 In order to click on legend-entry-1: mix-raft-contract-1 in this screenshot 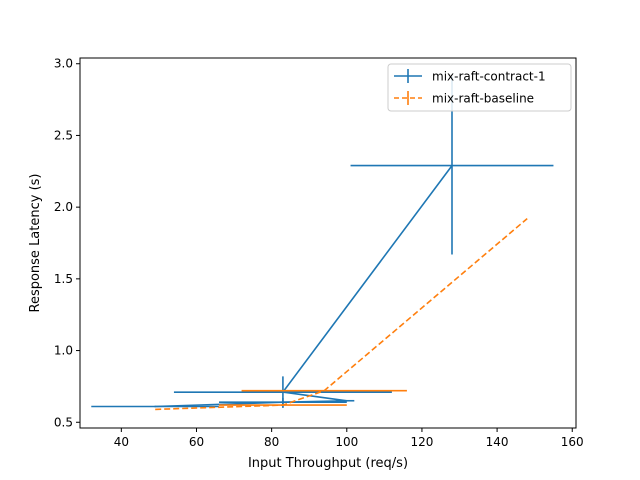, I will do `click(470, 76)`.